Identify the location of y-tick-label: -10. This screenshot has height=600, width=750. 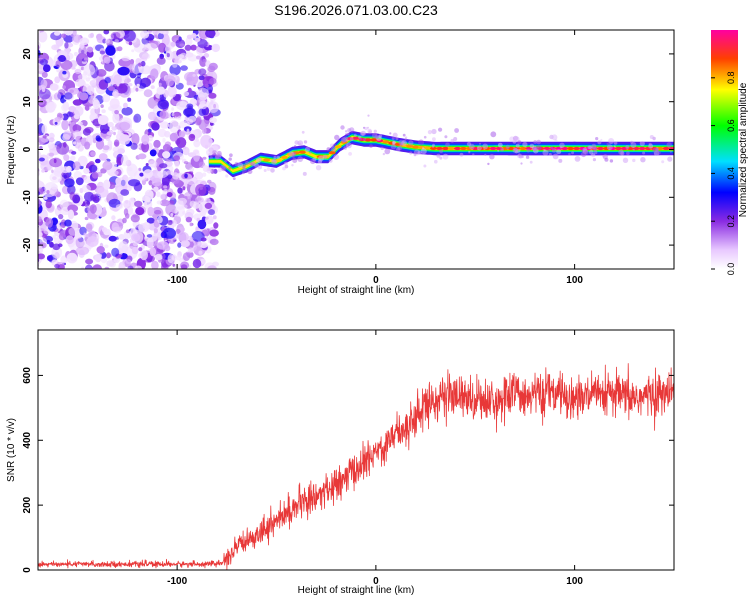
(27, 197).